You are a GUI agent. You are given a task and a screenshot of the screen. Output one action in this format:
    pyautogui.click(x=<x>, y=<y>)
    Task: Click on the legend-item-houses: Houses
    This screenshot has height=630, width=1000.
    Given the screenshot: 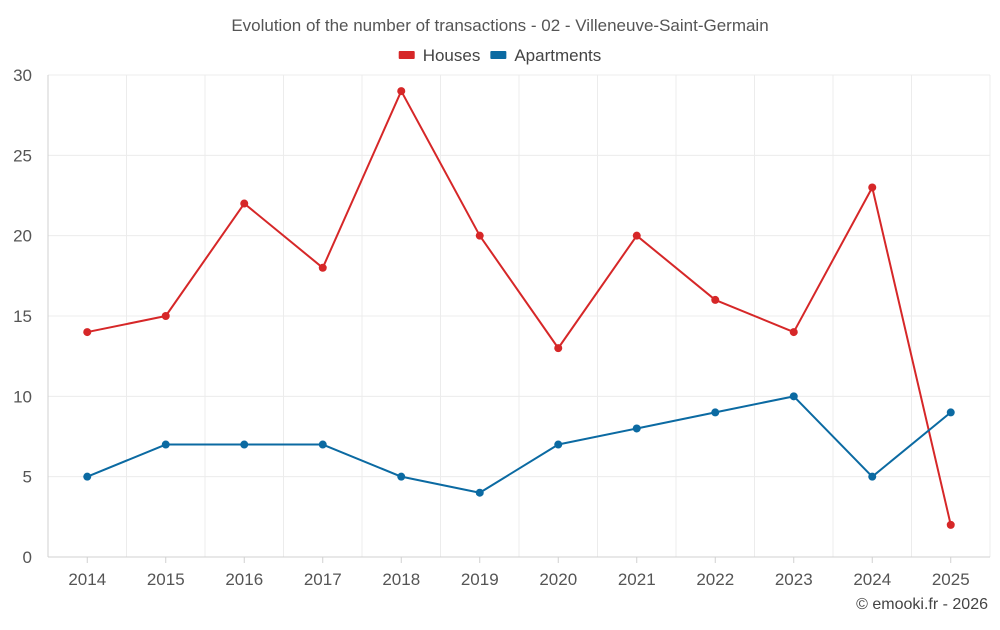 What is the action you would take?
    pyautogui.click(x=439, y=55)
    